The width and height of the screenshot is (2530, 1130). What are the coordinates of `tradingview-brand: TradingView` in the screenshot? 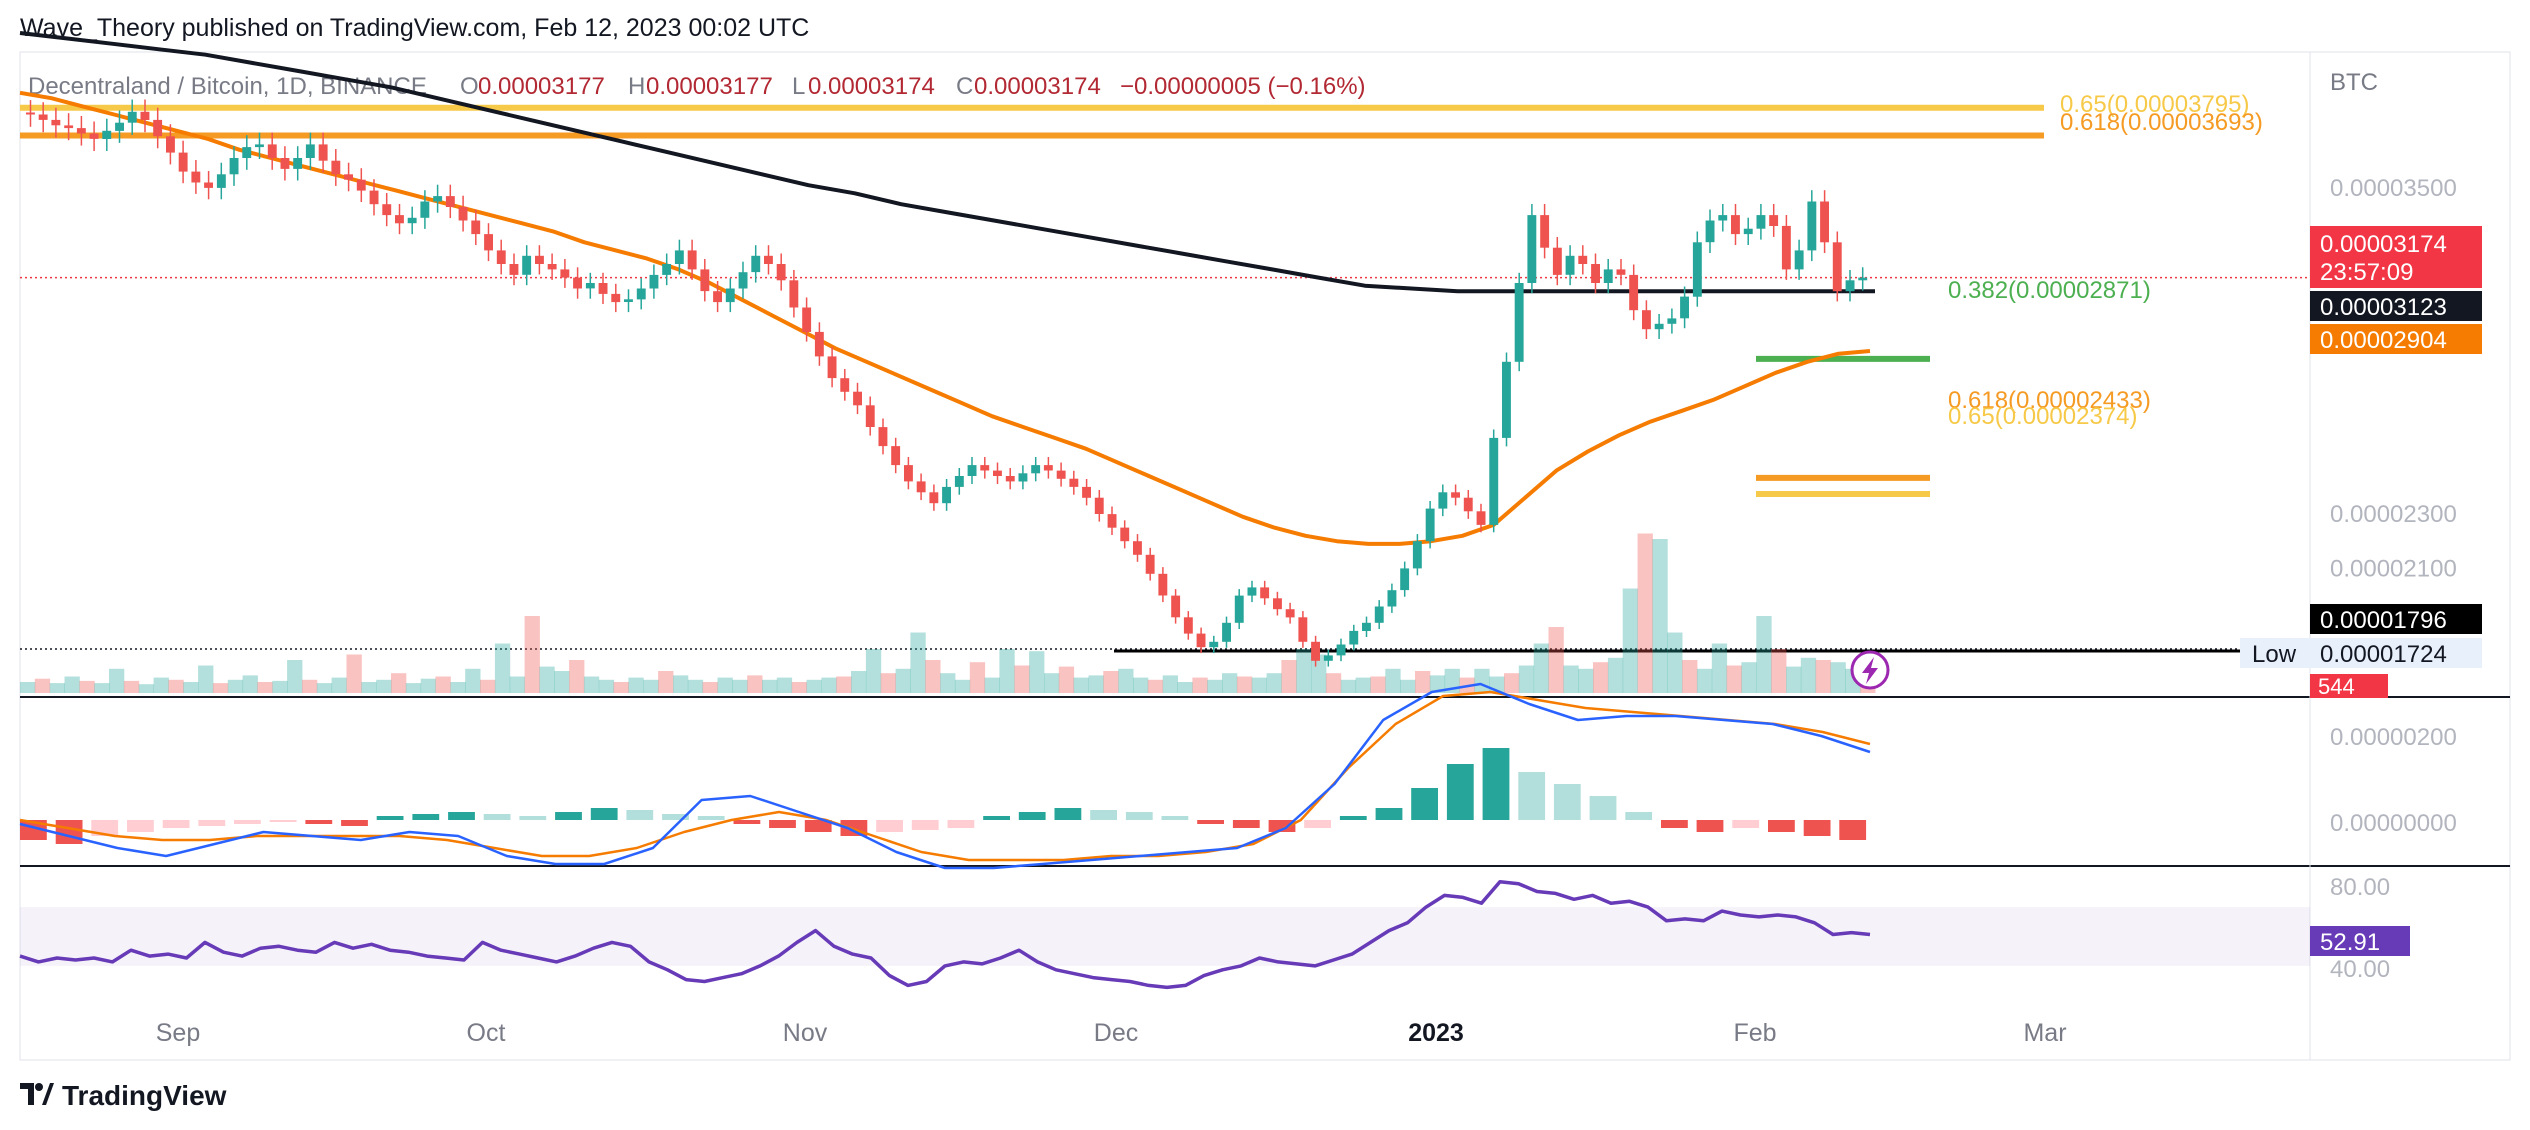 It's located at (123, 1096).